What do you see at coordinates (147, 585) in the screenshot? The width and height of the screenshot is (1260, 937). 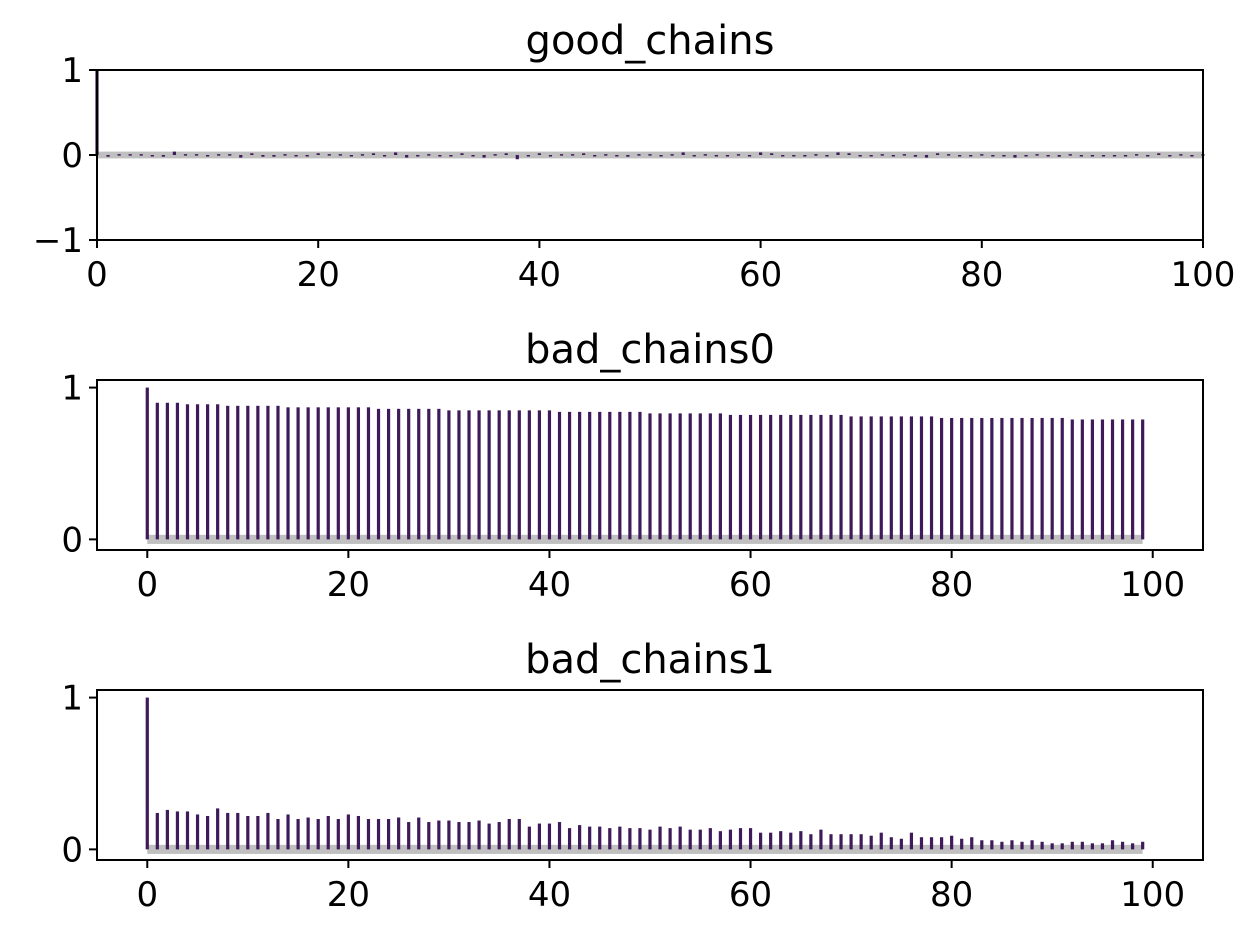 I see `x-tick-label: 0` at bounding box center [147, 585].